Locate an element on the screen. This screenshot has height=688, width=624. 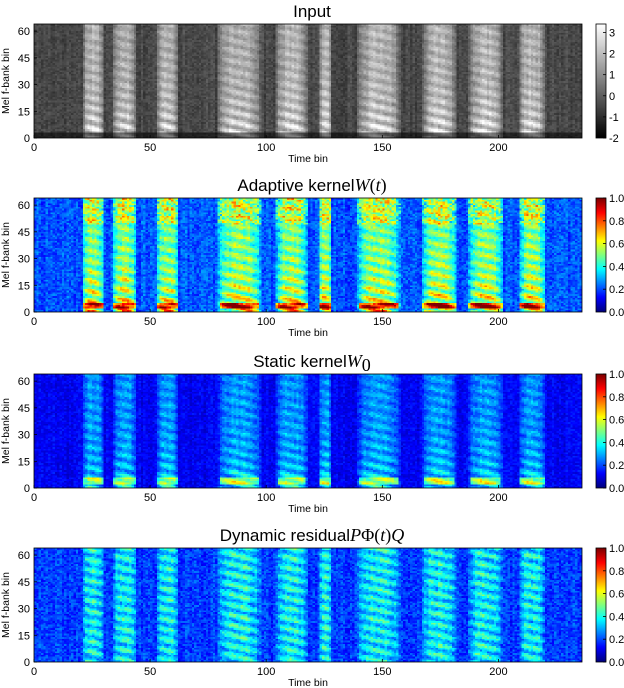
panel-title: Input is located at coordinates (312, 11).